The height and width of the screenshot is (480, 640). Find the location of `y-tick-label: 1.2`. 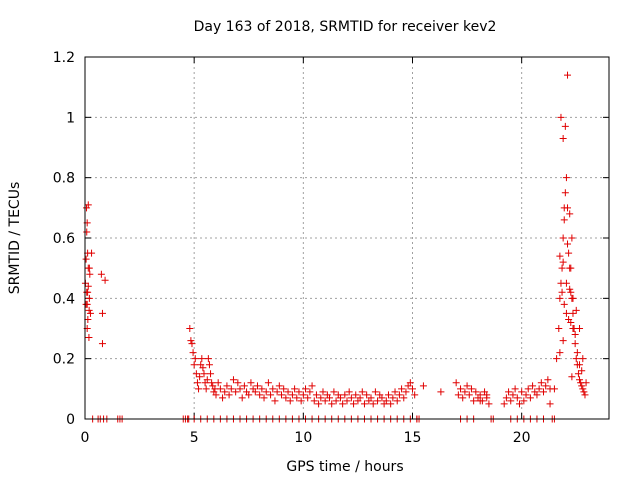

y-tick-label: 1.2 is located at coordinates (64, 58).